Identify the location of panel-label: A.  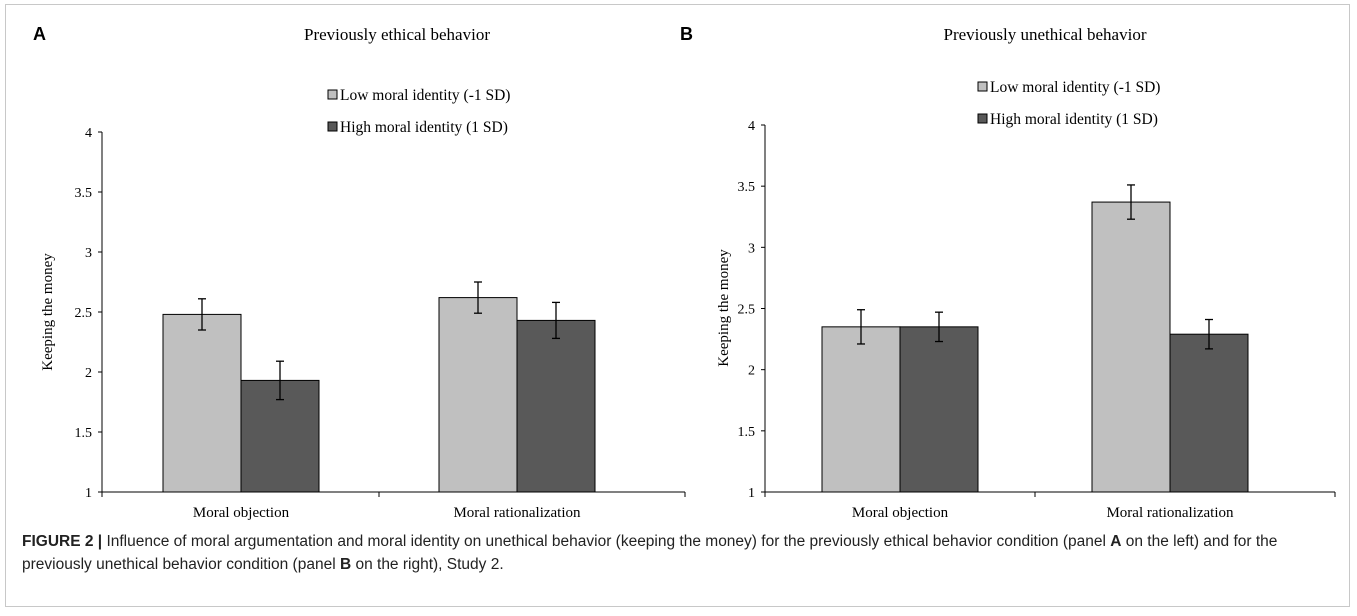
(39, 34).